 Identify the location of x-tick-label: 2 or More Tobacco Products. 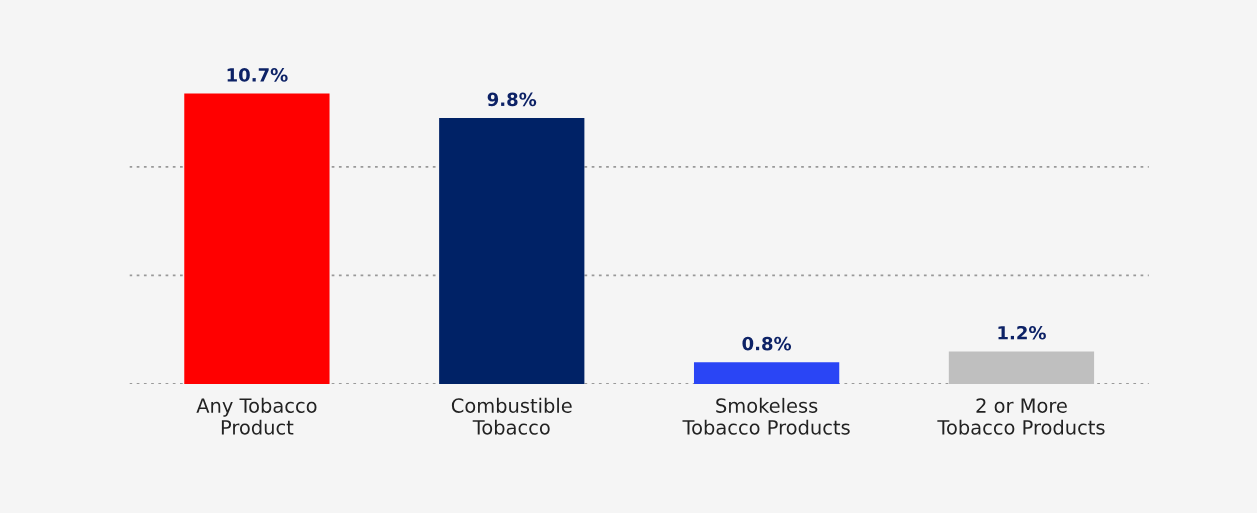
(1021, 416).